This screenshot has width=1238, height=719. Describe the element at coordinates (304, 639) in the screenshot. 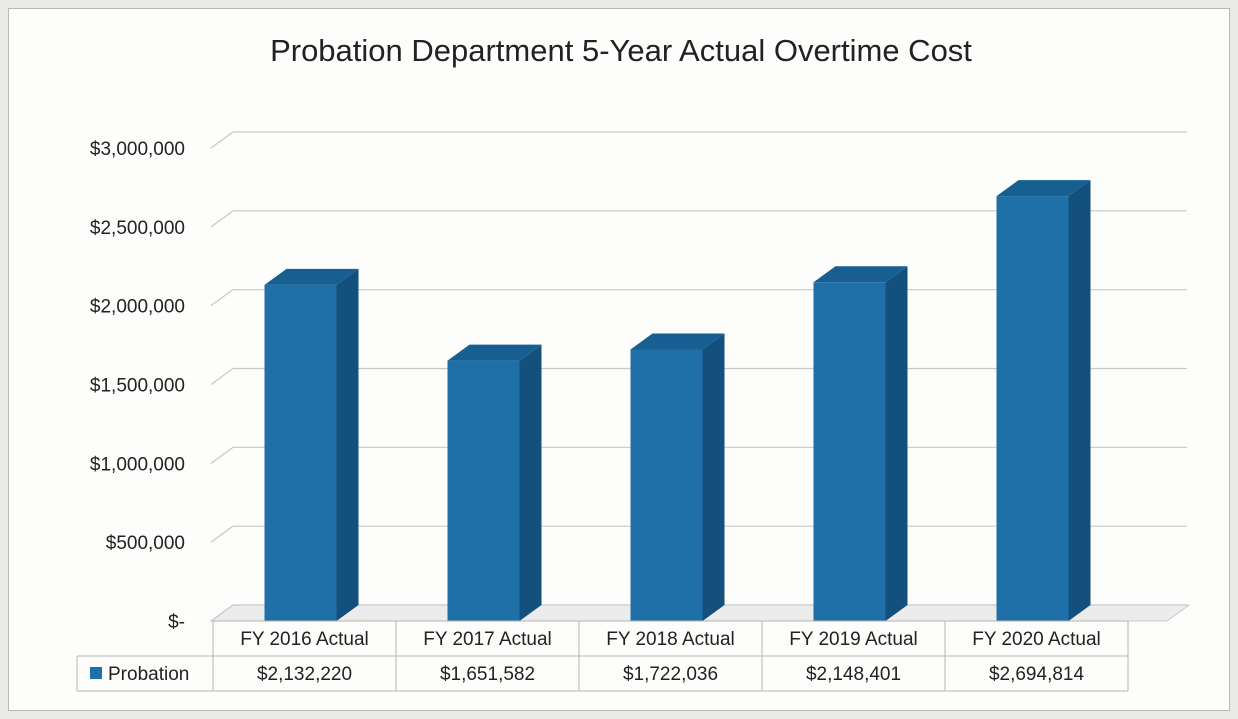

I see `x-category-label: FY 2016 Actual` at that location.